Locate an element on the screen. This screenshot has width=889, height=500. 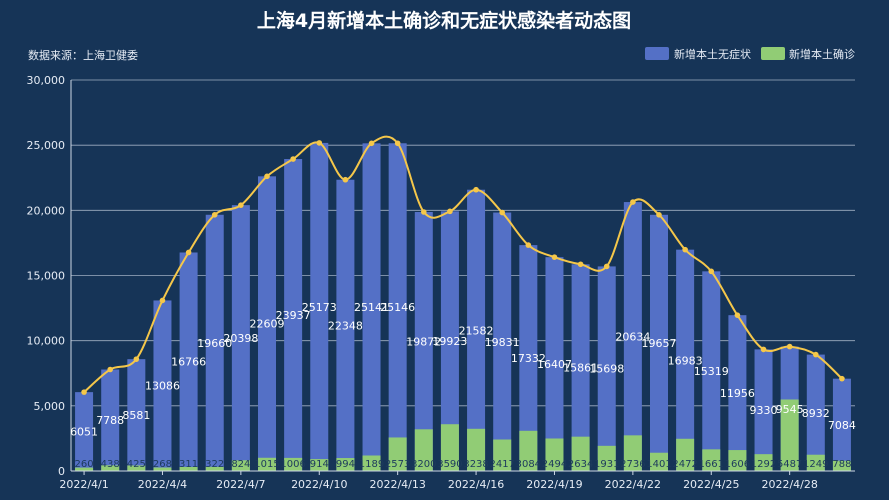
legend: 新增本土无症状 新增本土确诊 is located at coordinates (750, 54).